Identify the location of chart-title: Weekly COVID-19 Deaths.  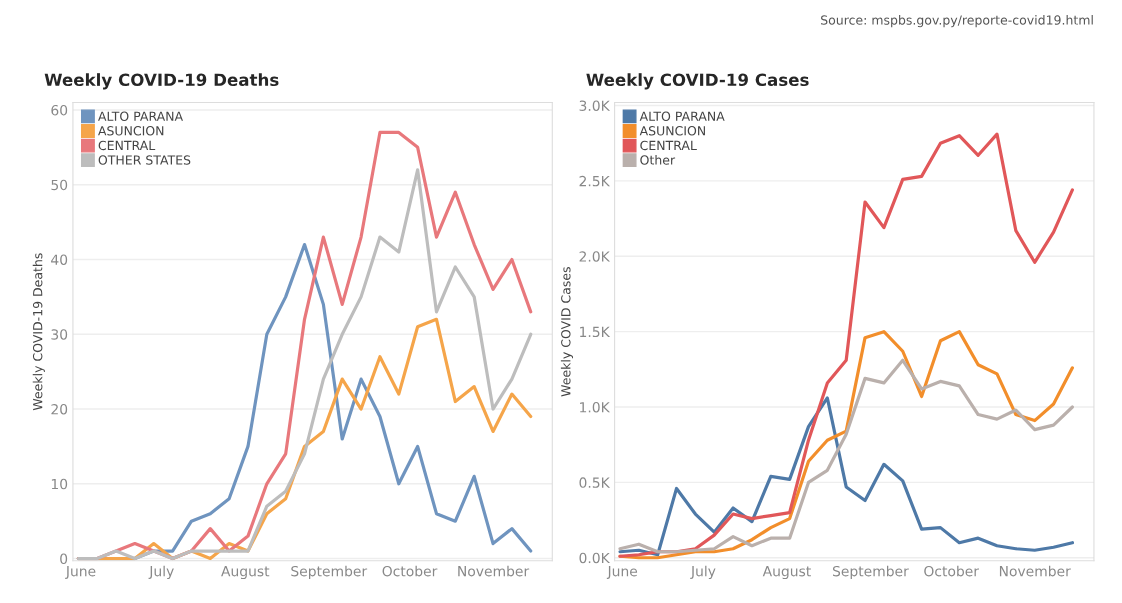
(161, 81).